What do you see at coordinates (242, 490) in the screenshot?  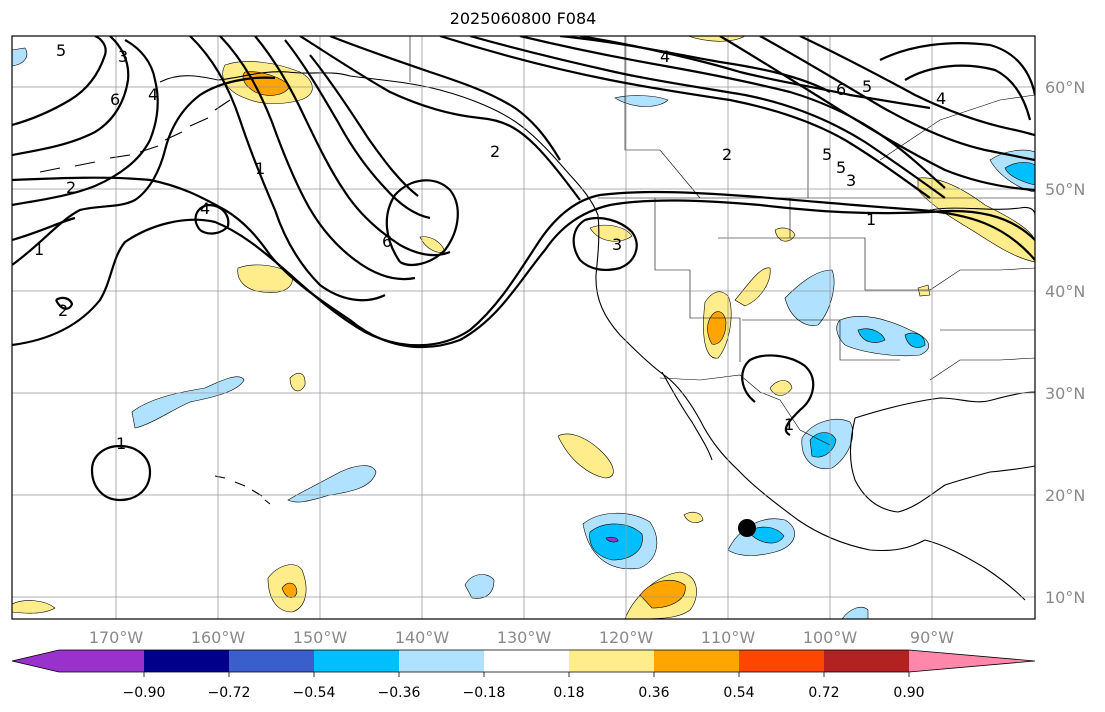 I see `hawaii` at bounding box center [242, 490].